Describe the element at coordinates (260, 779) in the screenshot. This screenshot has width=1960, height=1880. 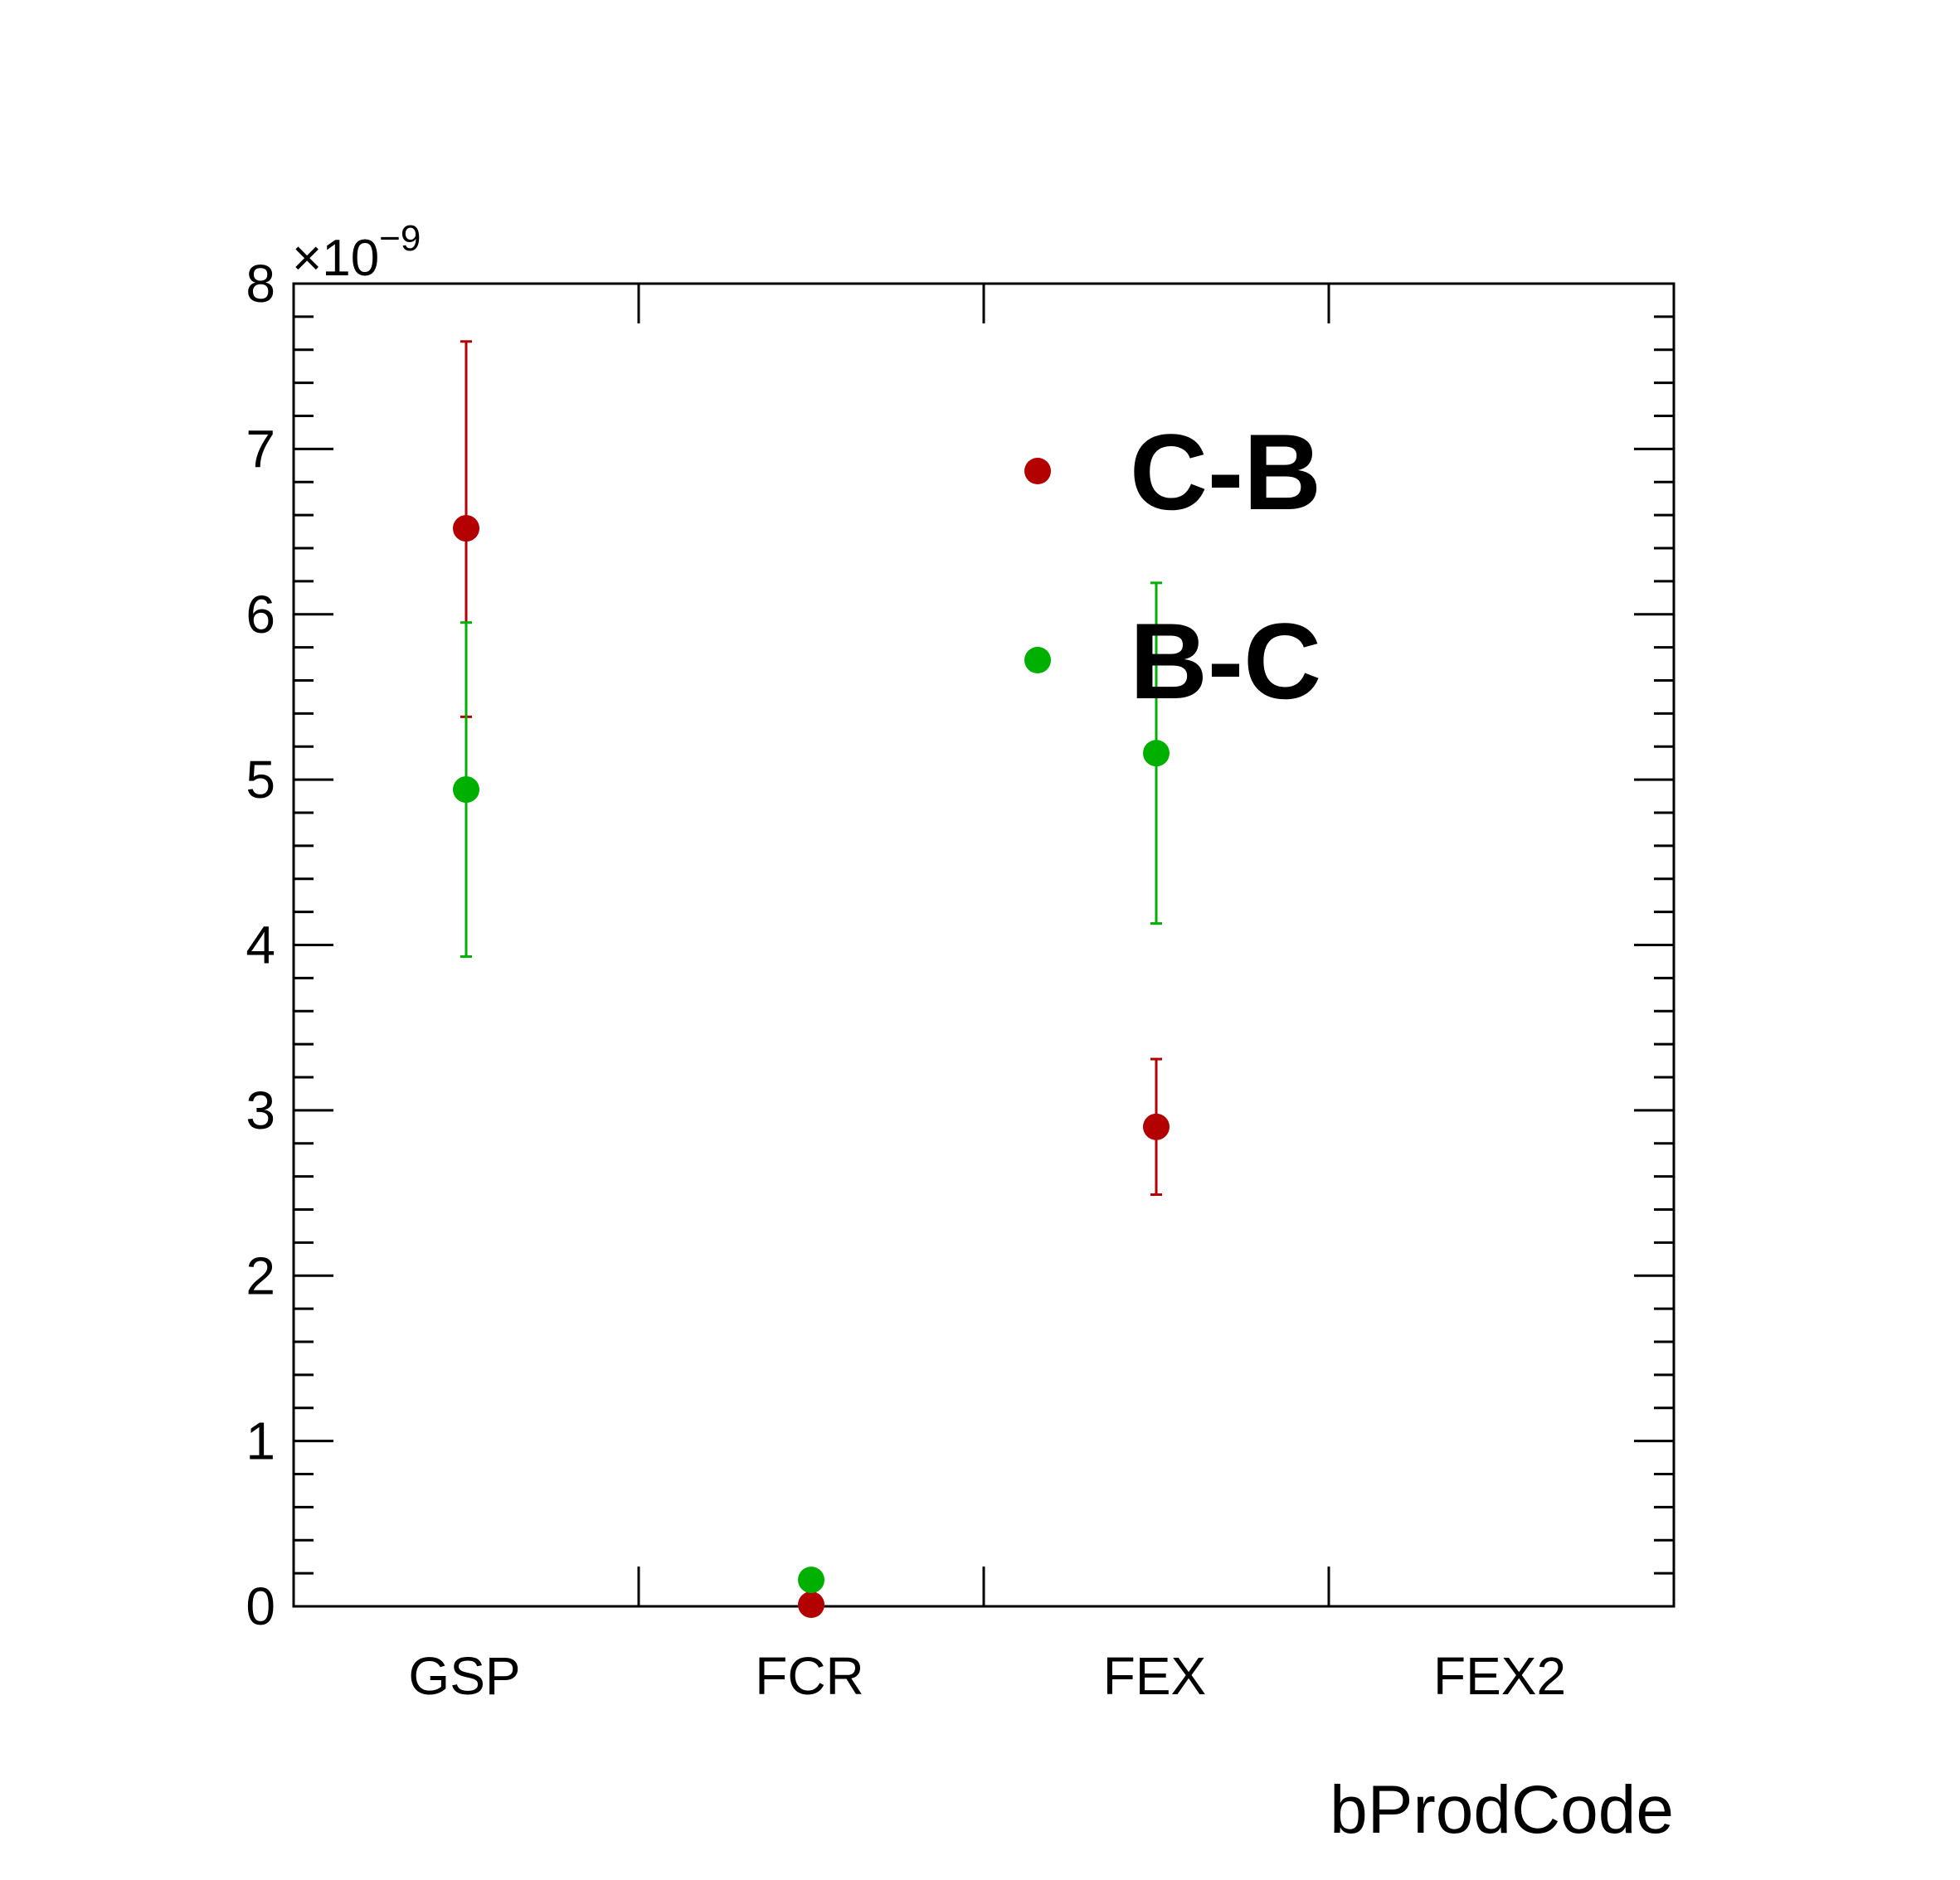
I see `y-tick-label: 5` at that location.